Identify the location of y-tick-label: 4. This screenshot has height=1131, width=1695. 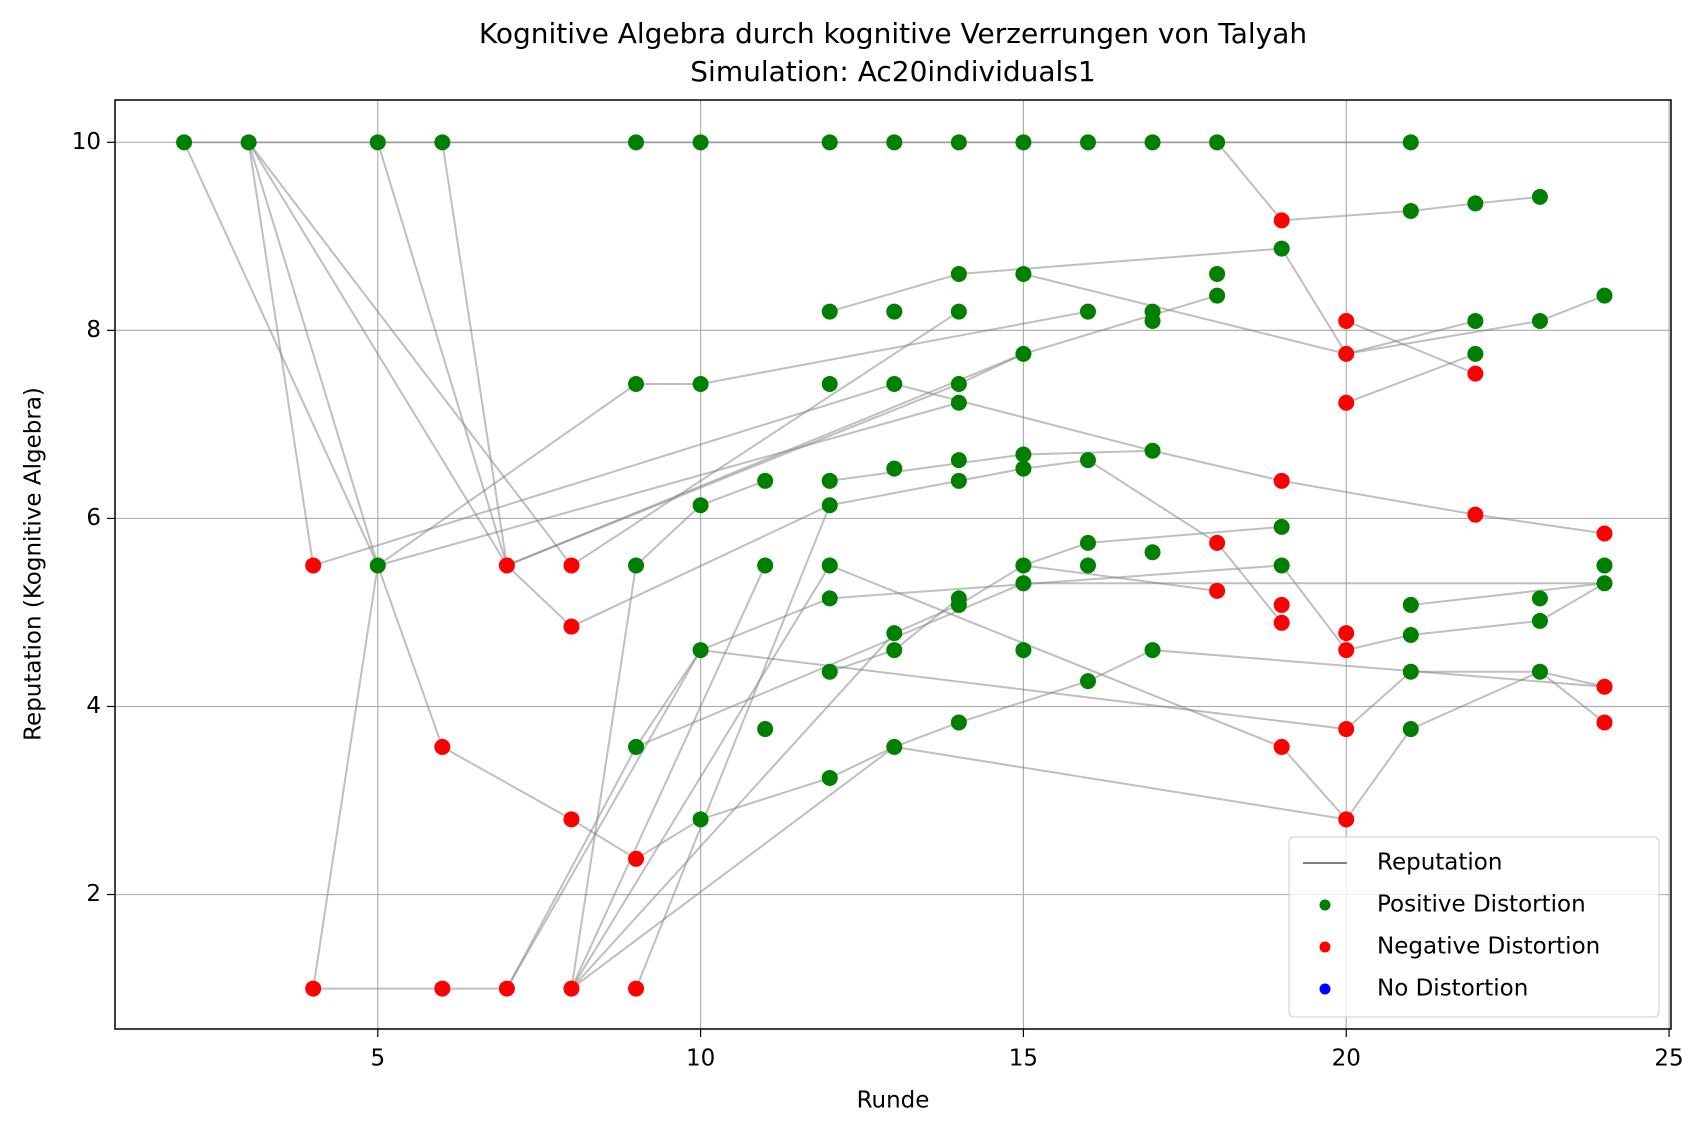
(93, 706).